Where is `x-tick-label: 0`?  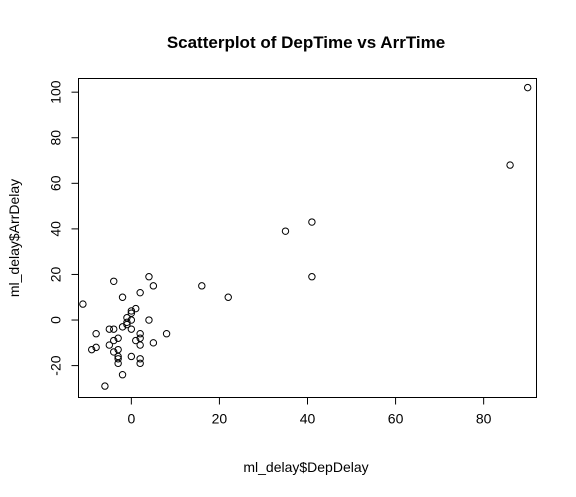
x-tick-label: 0 is located at coordinates (131, 419).